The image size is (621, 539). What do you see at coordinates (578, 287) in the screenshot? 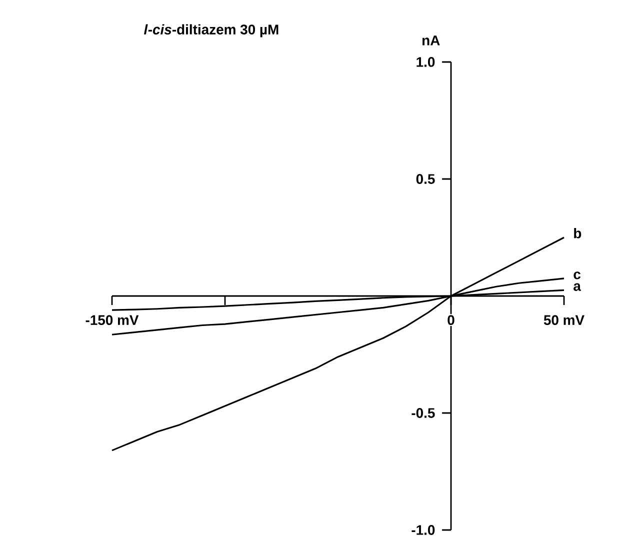
I see `series-label: a` at bounding box center [578, 287].